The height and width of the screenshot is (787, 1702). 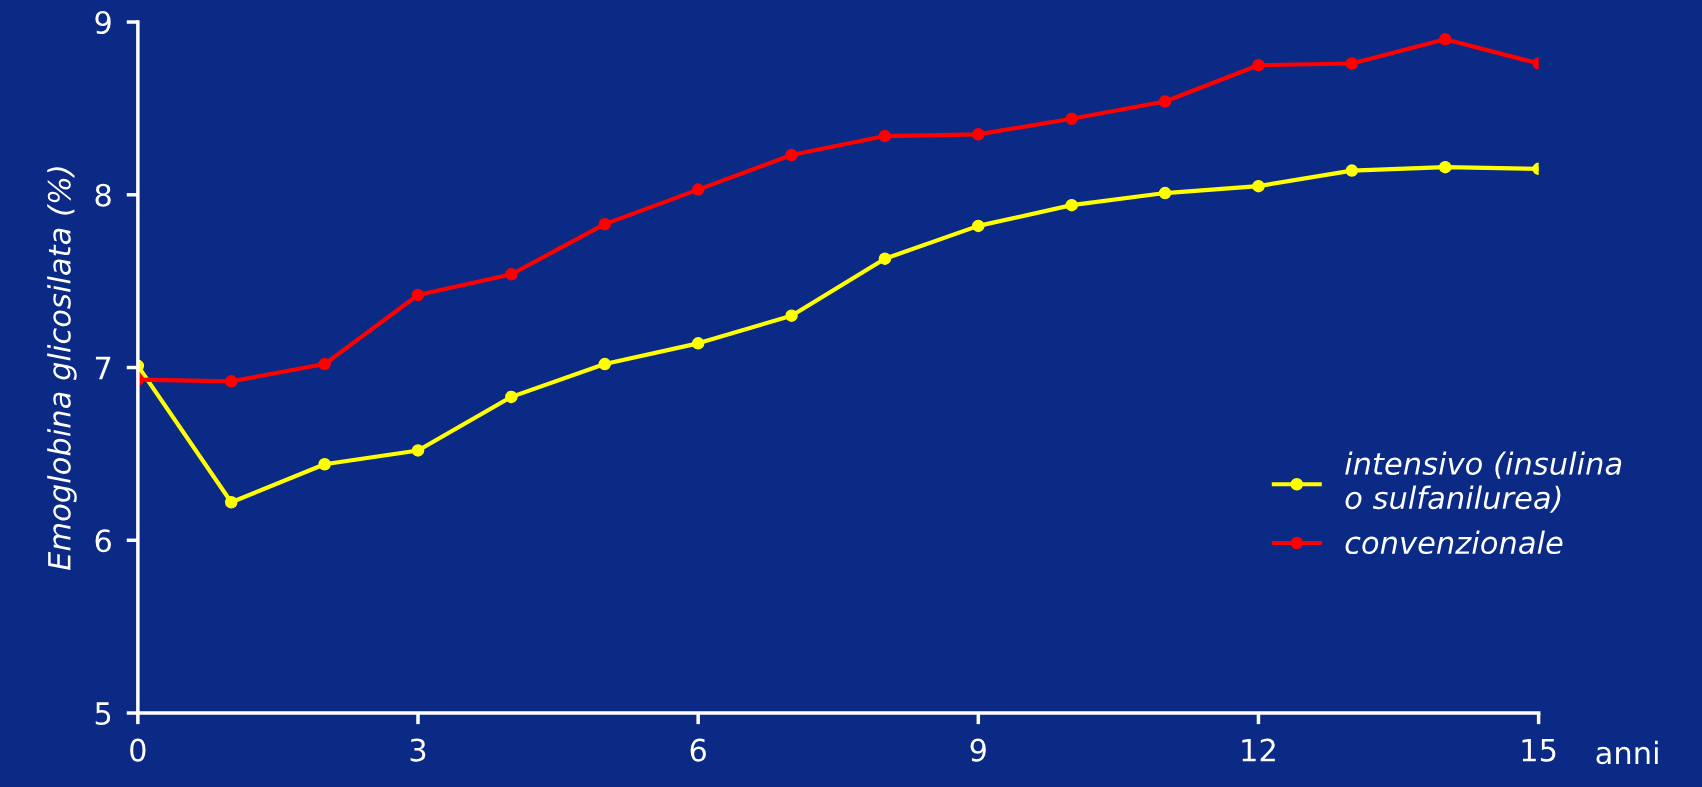 I want to click on y-tick-label: 9, so click(x=103, y=22).